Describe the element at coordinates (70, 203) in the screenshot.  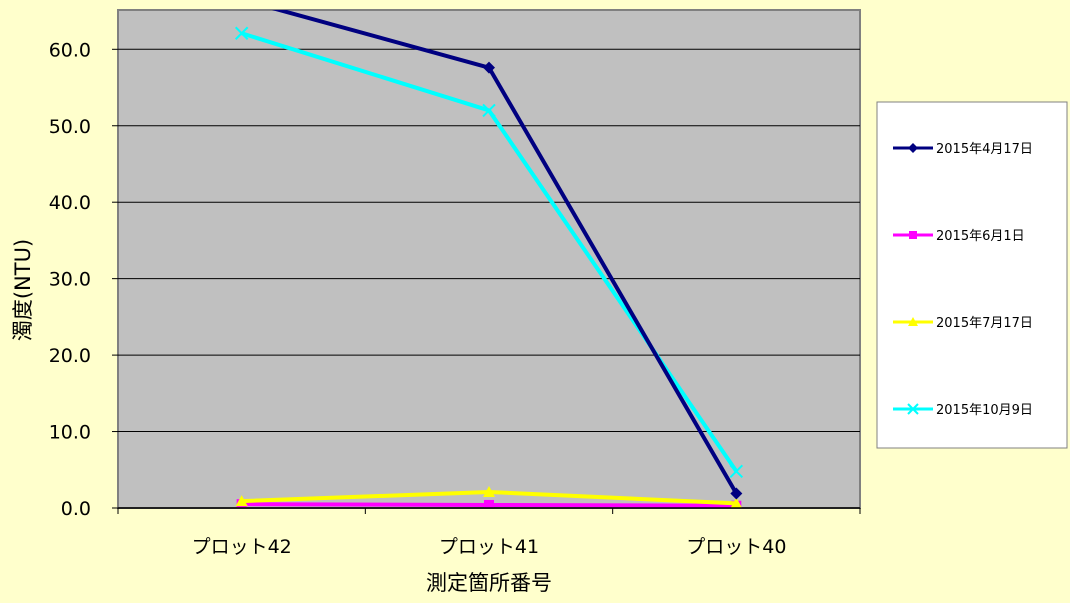
I see `y-tick-label: 40.0` at that location.